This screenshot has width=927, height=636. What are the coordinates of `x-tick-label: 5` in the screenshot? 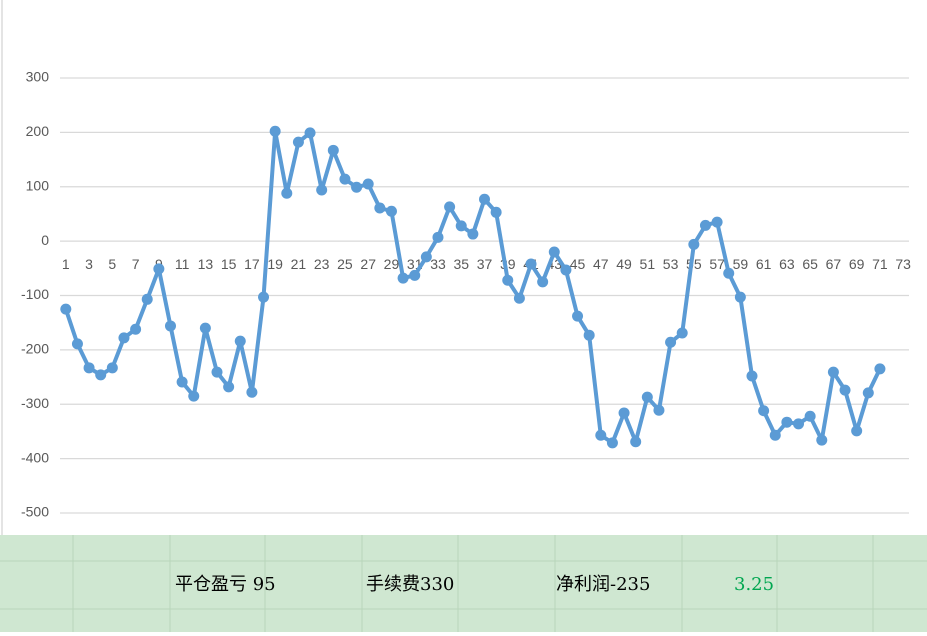 It's located at (112, 264).